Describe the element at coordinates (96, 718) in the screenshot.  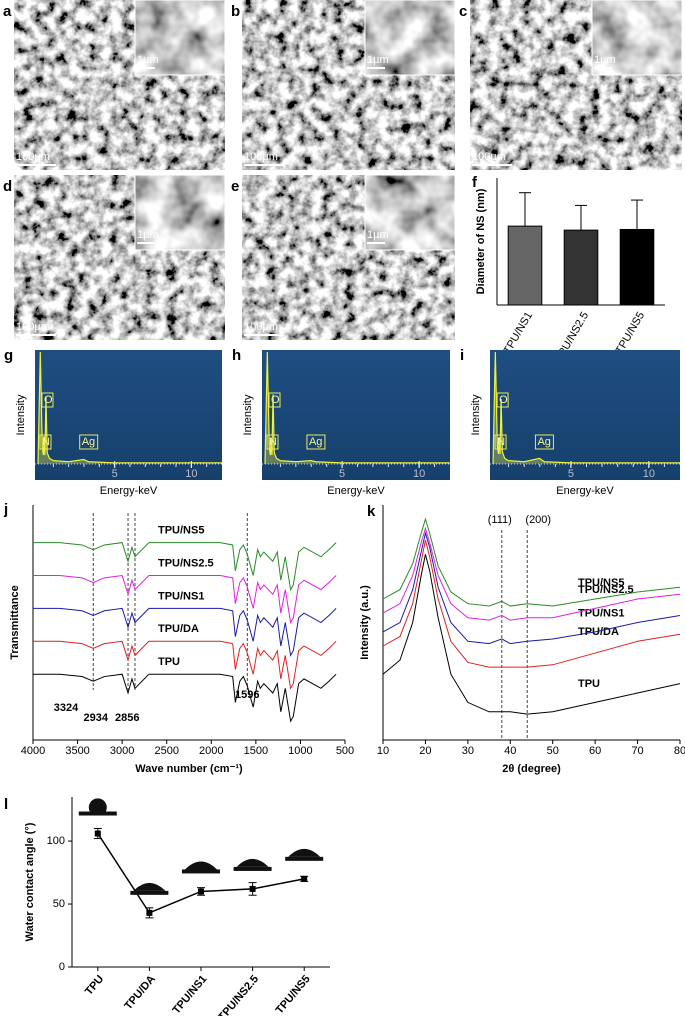
I see `reference-label: 2934` at that location.